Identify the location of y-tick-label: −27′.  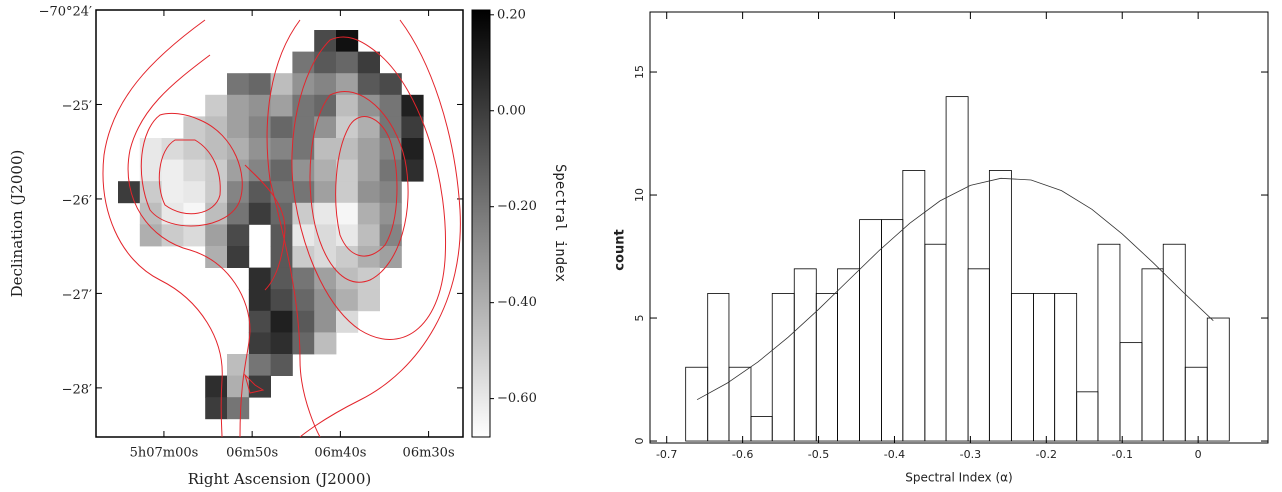
(77, 295).